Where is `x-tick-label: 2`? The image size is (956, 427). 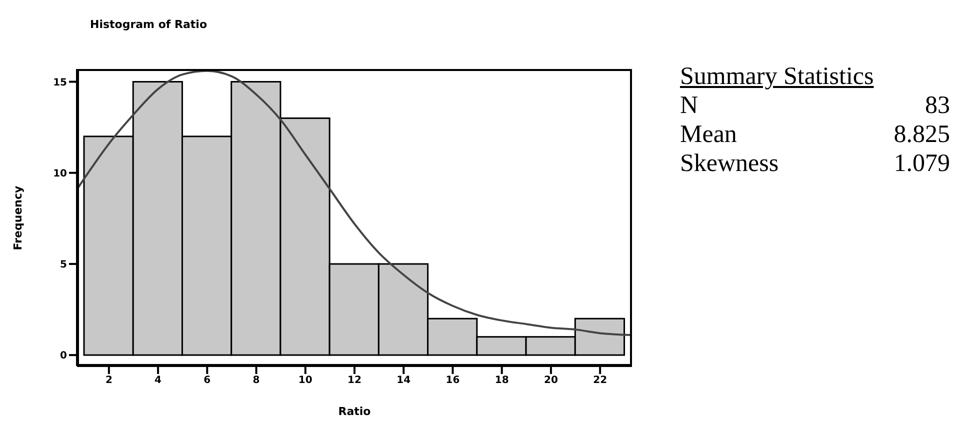
x-tick-label: 2 is located at coordinates (108, 380).